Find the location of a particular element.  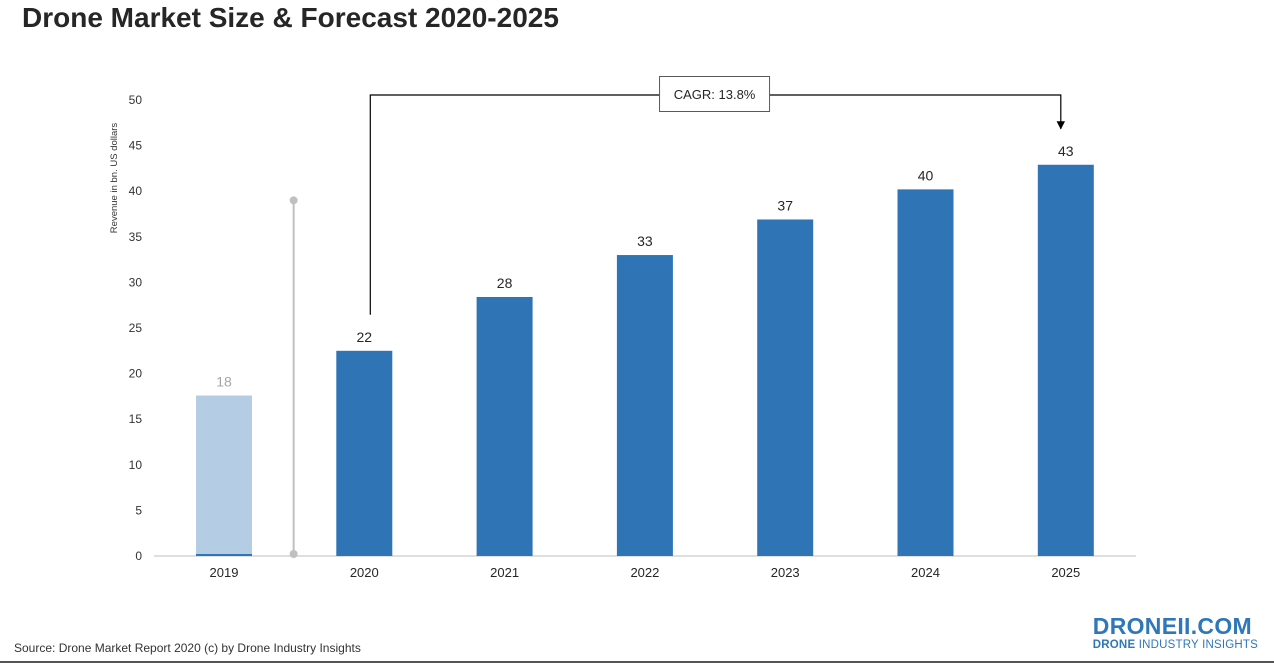

data-label-2025: 43 is located at coordinates (1066, 151).